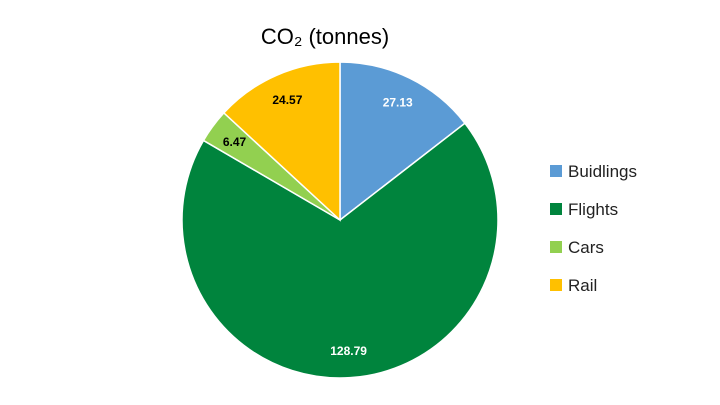  Describe the element at coordinates (325, 36) in the screenshot. I see `chart-title: CO₂ (tonnes)` at that location.